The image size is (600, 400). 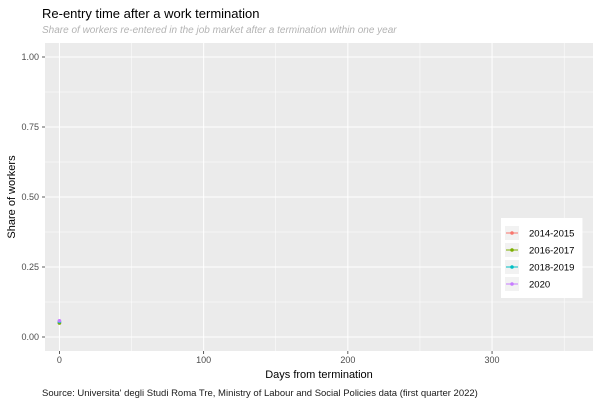 I want to click on x-tick-label: 300, so click(x=492, y=360).